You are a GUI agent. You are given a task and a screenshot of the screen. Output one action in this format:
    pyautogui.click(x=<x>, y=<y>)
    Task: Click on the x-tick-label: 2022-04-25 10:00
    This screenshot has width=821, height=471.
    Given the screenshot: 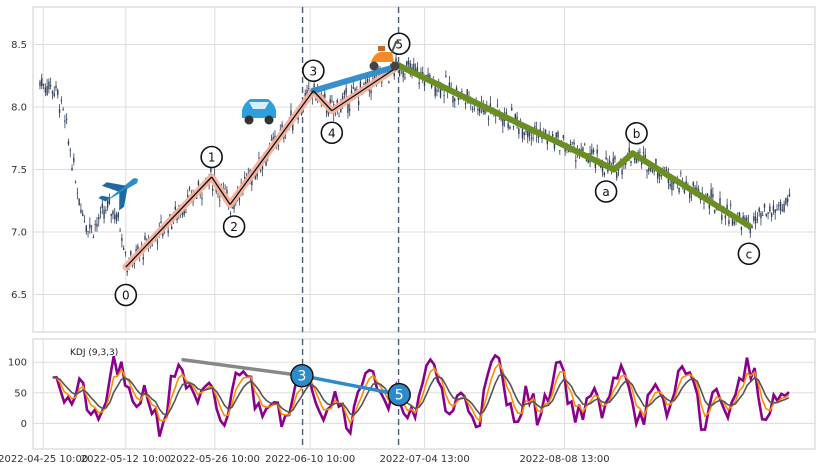 What is the action you would take?
    pyautogui.click(x=44, y=459)
    